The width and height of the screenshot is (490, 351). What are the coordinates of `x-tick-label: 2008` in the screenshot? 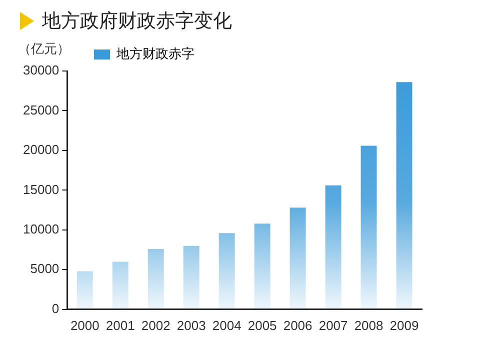 It's located at (369, 325).